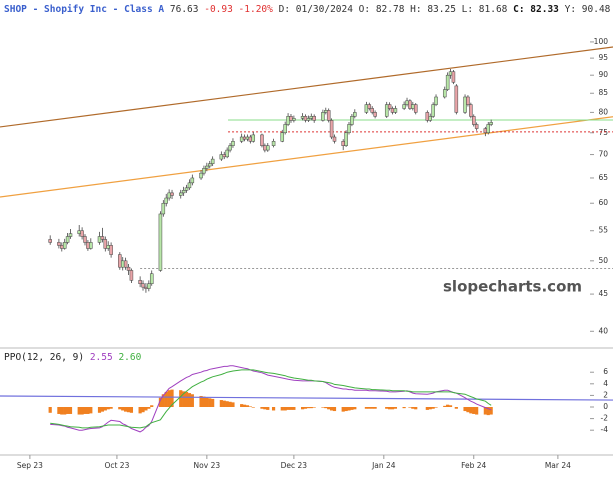 The width and height of the screenshot is (613, 480). I want to click on quote-part: SHOP - Shopify Inc - Class A, so click(84, 9).